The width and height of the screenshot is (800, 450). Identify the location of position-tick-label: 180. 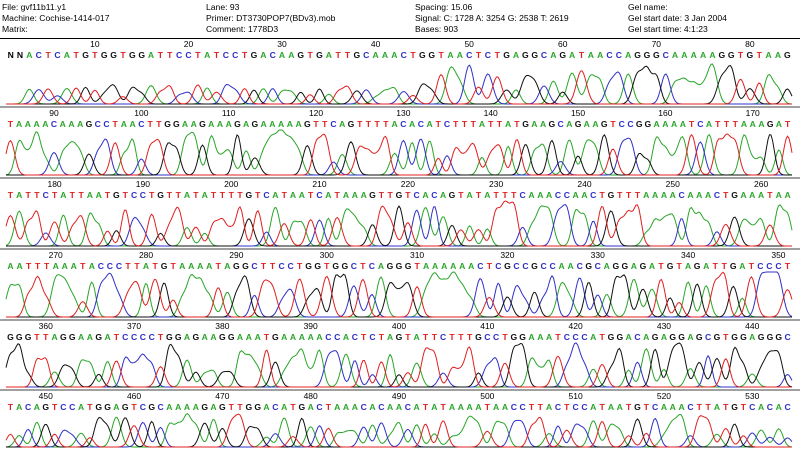
(54, 184).